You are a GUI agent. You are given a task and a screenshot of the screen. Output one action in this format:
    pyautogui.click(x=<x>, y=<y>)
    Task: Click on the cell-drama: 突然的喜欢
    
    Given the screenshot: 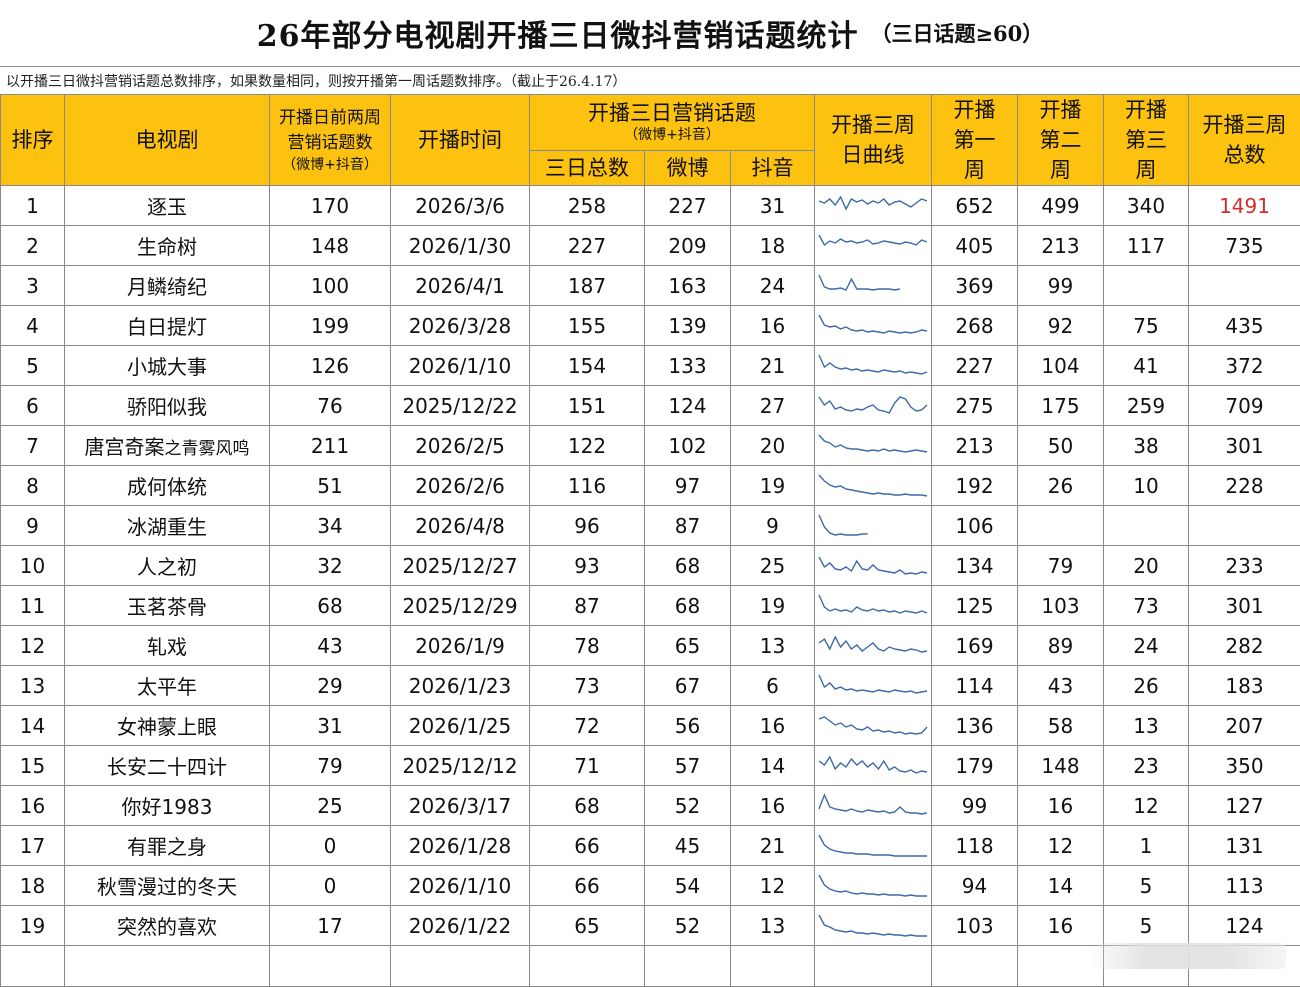 What is the action you would take?
    pyautogui.click(x=167, y=925)
    